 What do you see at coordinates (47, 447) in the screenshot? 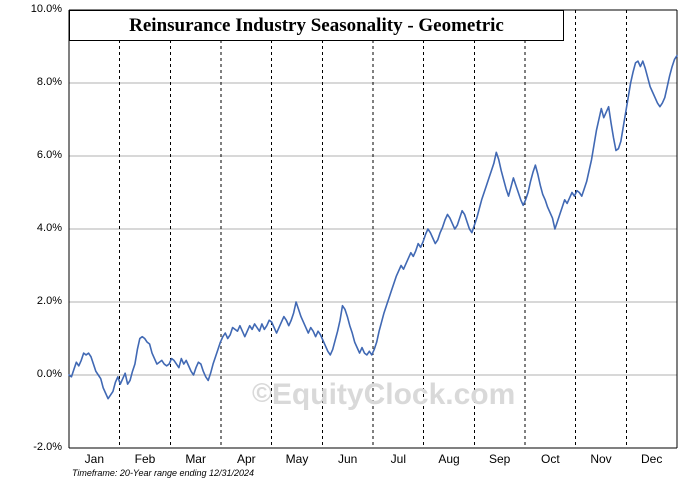
I see `y-axis-tick-label: -2.0%` at bounding box center [47, 447].